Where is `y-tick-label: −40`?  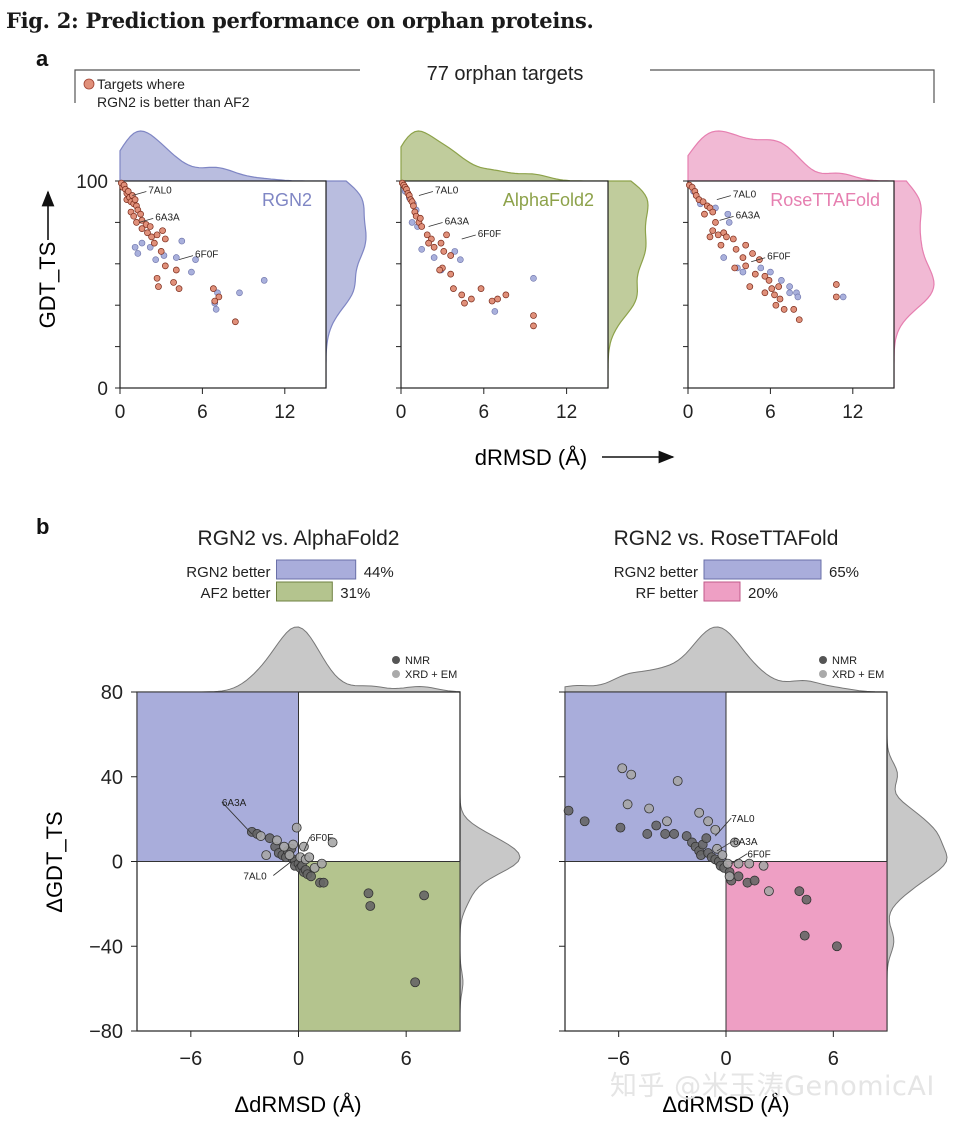 y-tick-label: −40 is located at coordinates (106, 947).